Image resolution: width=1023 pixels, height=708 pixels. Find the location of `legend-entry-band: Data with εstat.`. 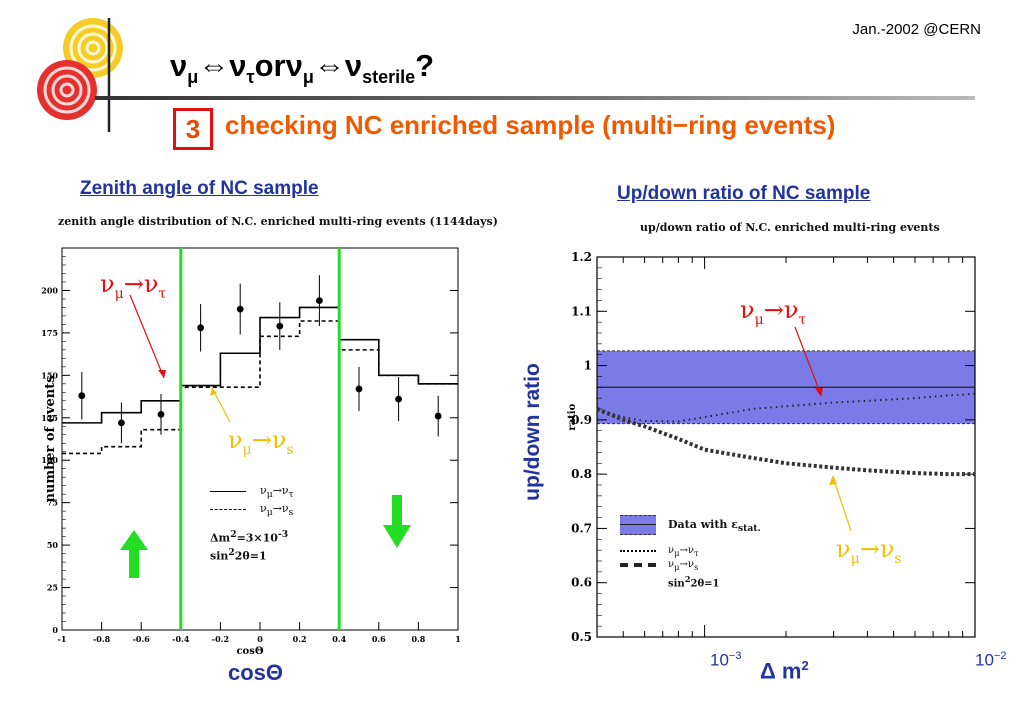

legend-entry-band: Data with εstat. is located at coordinates (690, 525).